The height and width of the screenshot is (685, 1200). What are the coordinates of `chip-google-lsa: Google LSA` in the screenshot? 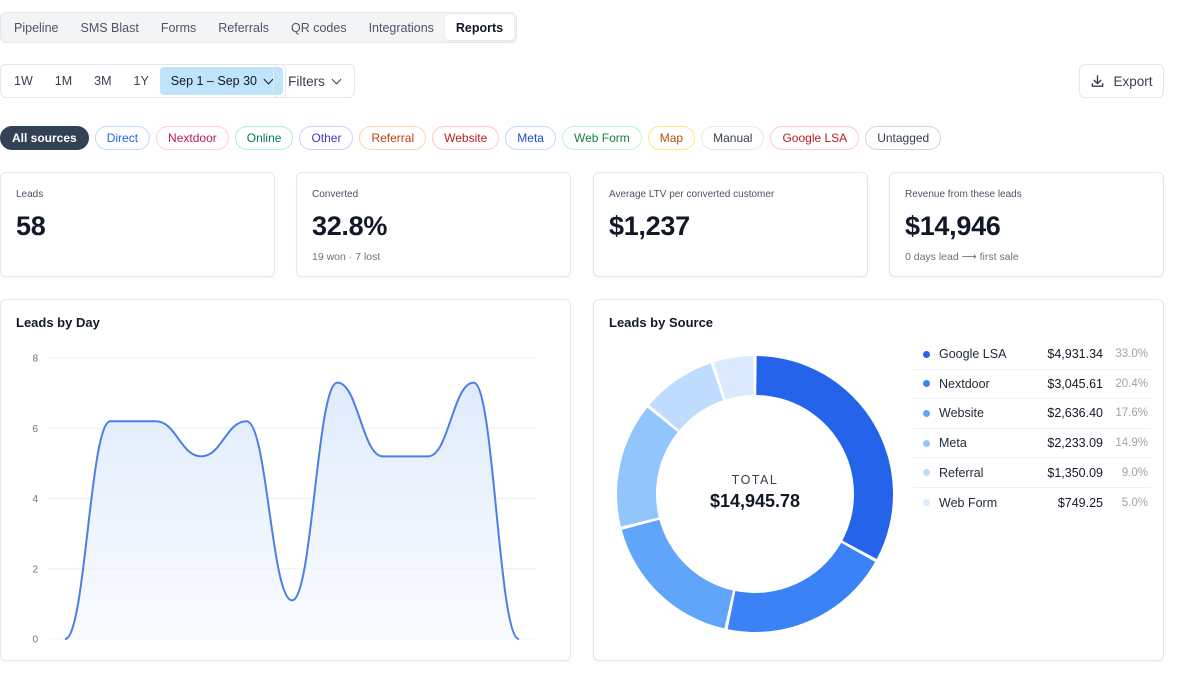 It's located at (815, 138).